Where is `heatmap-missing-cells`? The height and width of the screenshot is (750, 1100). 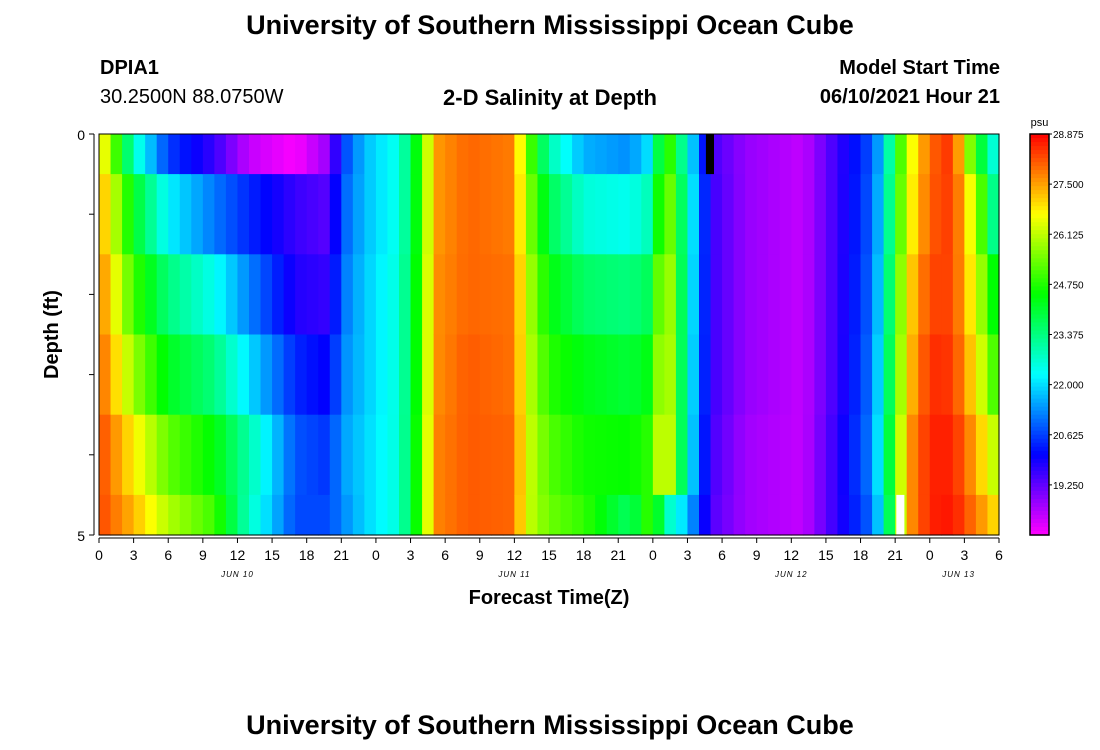 heatmap-missing-cells is located at coordinates (805, 334).